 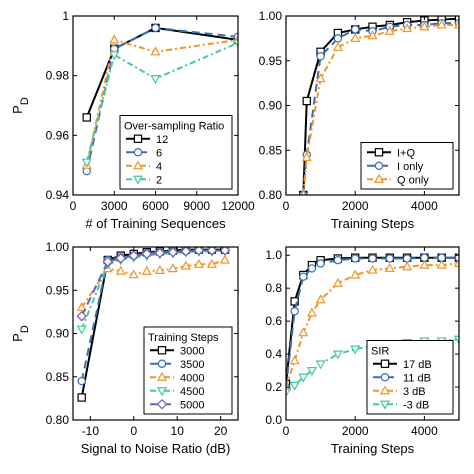 I want to click on legend-title: SIR, so click(x=380, y=351).